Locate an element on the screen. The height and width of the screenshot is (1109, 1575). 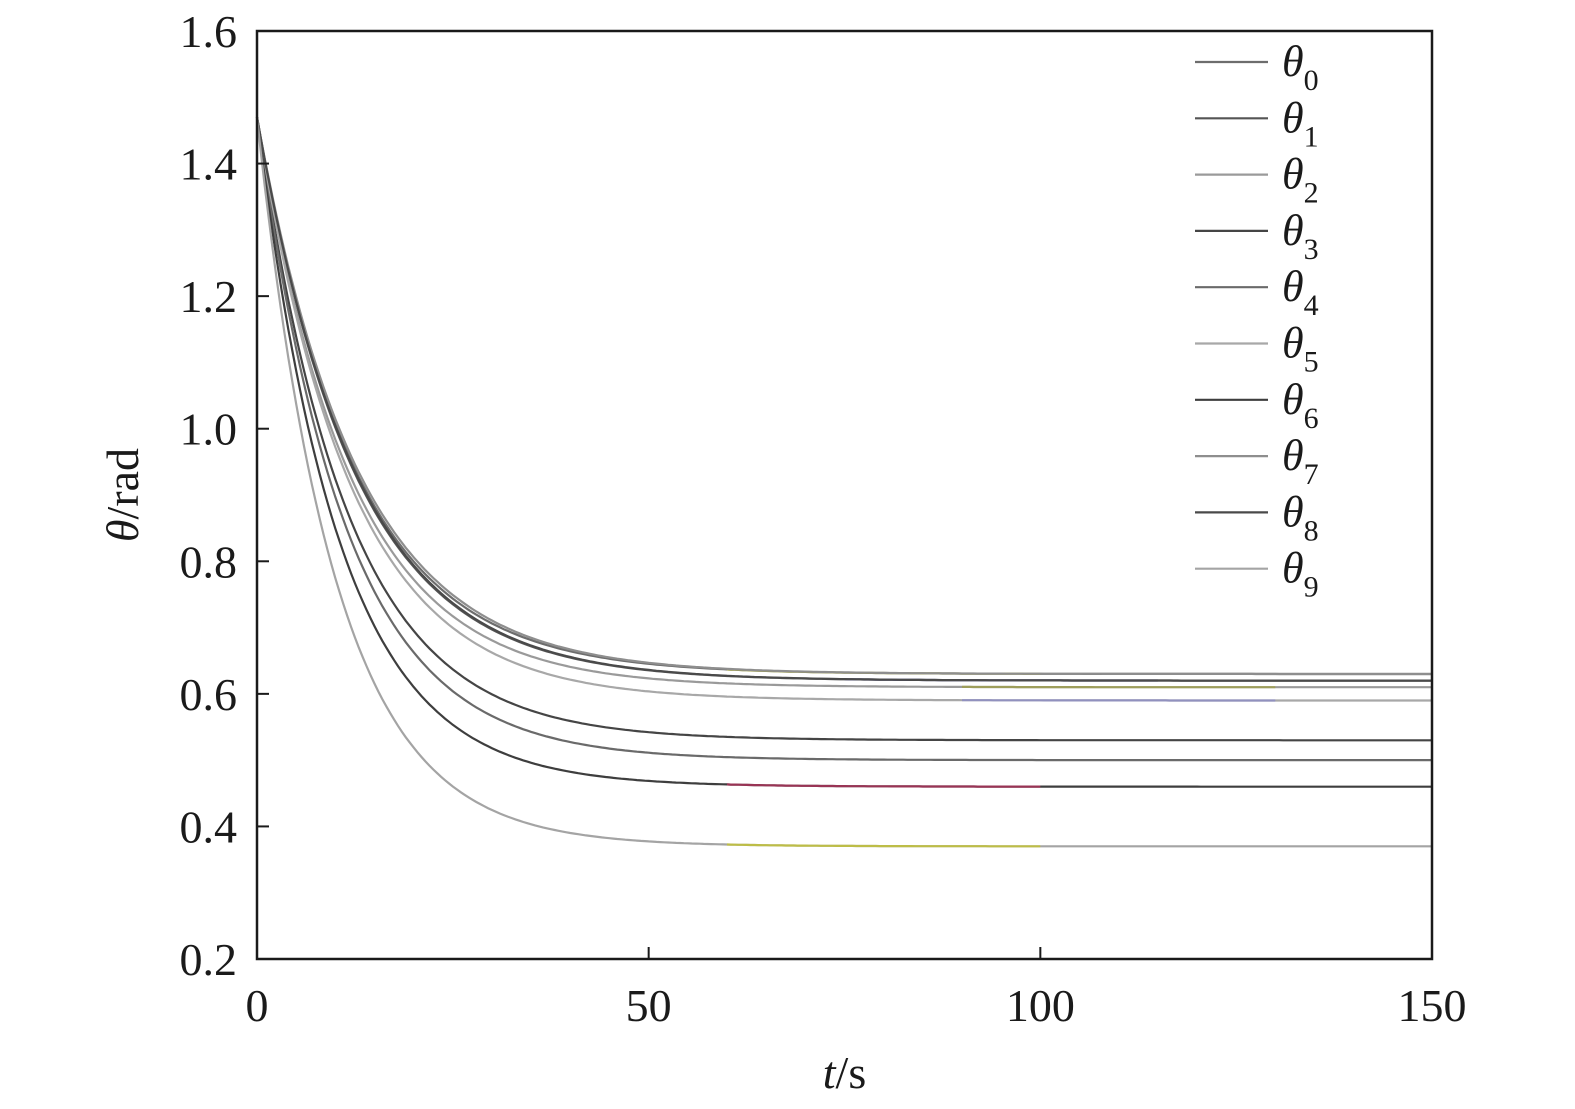
x-axis-unit: /s is located at coordinates (851, 1072).